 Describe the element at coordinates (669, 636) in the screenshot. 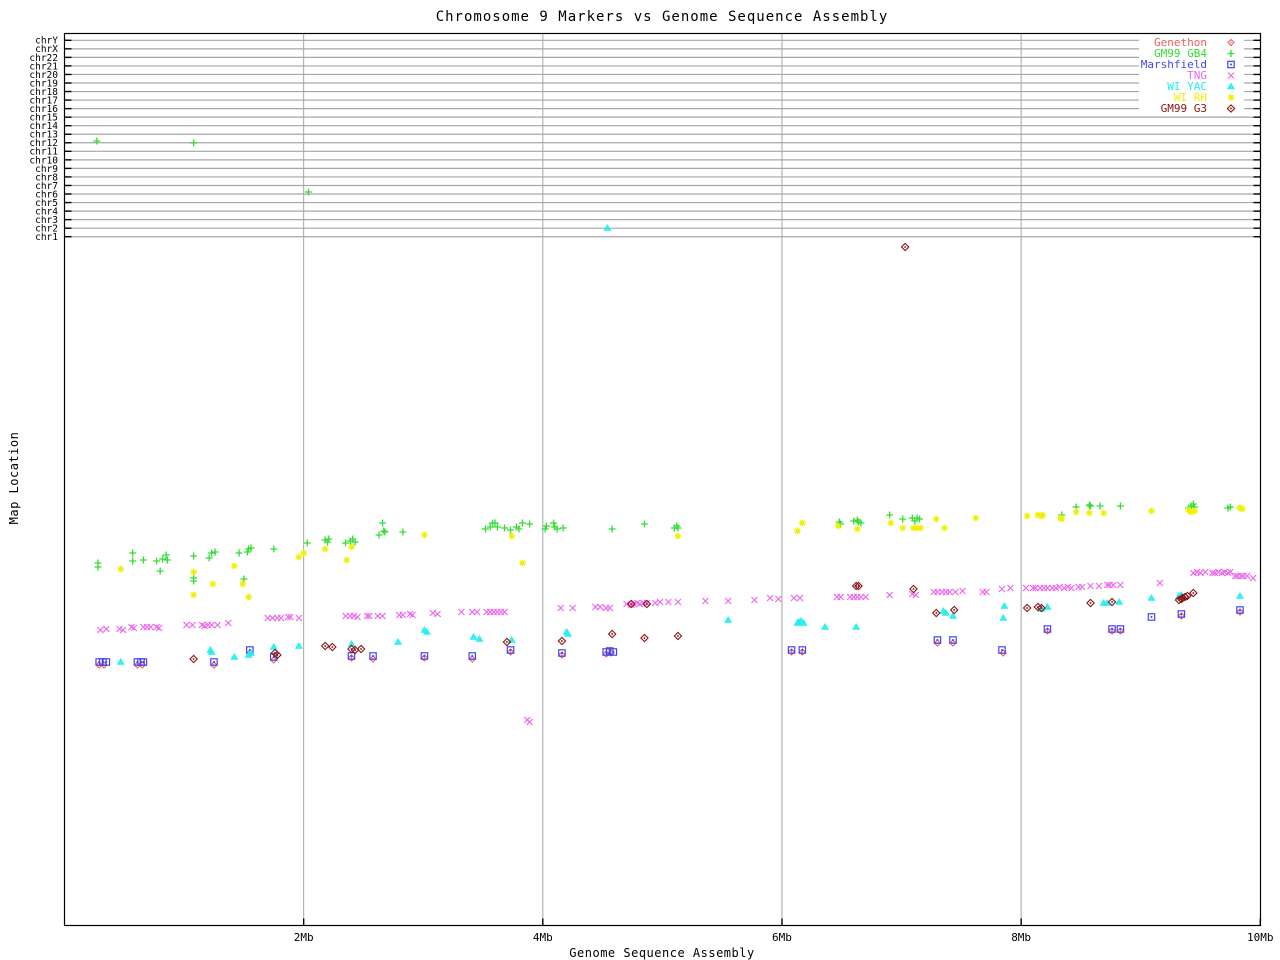

I see `series-marshfield` at that location.